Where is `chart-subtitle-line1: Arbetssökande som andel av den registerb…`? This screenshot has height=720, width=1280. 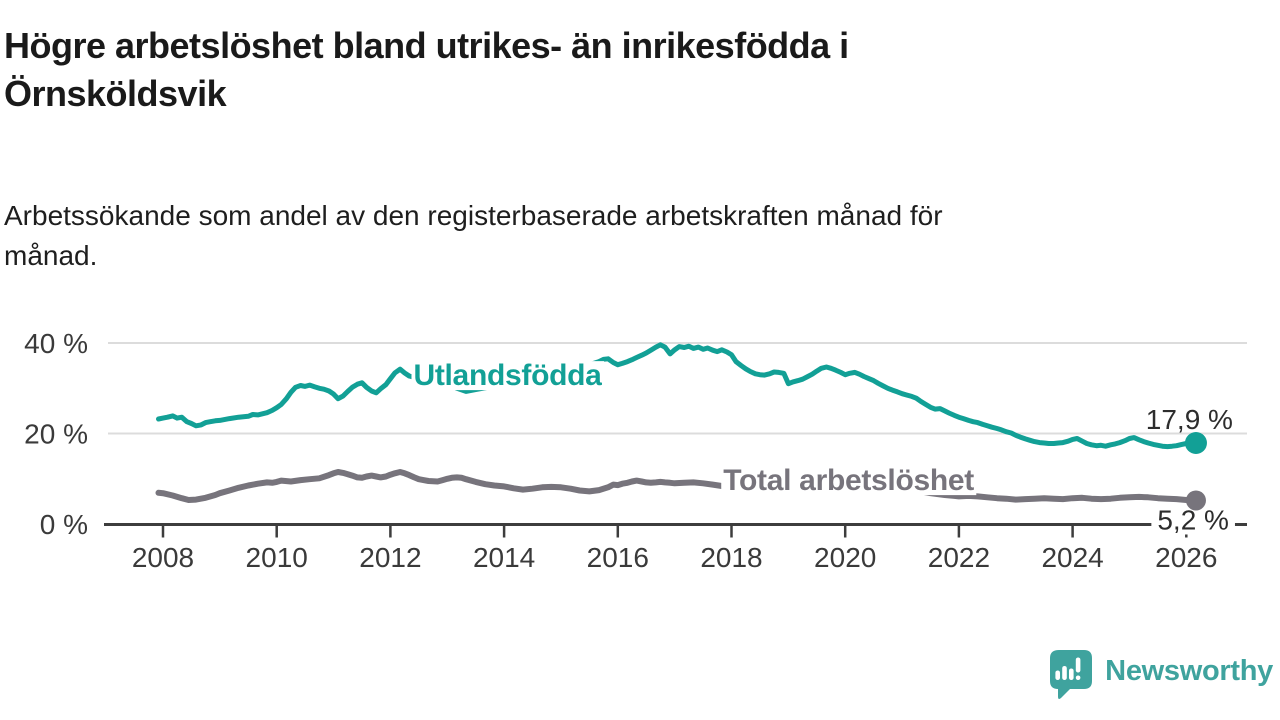 chart-subtitle-line1: Arbetssökande som andel av den registerb… is located at coordinates (473, 215).